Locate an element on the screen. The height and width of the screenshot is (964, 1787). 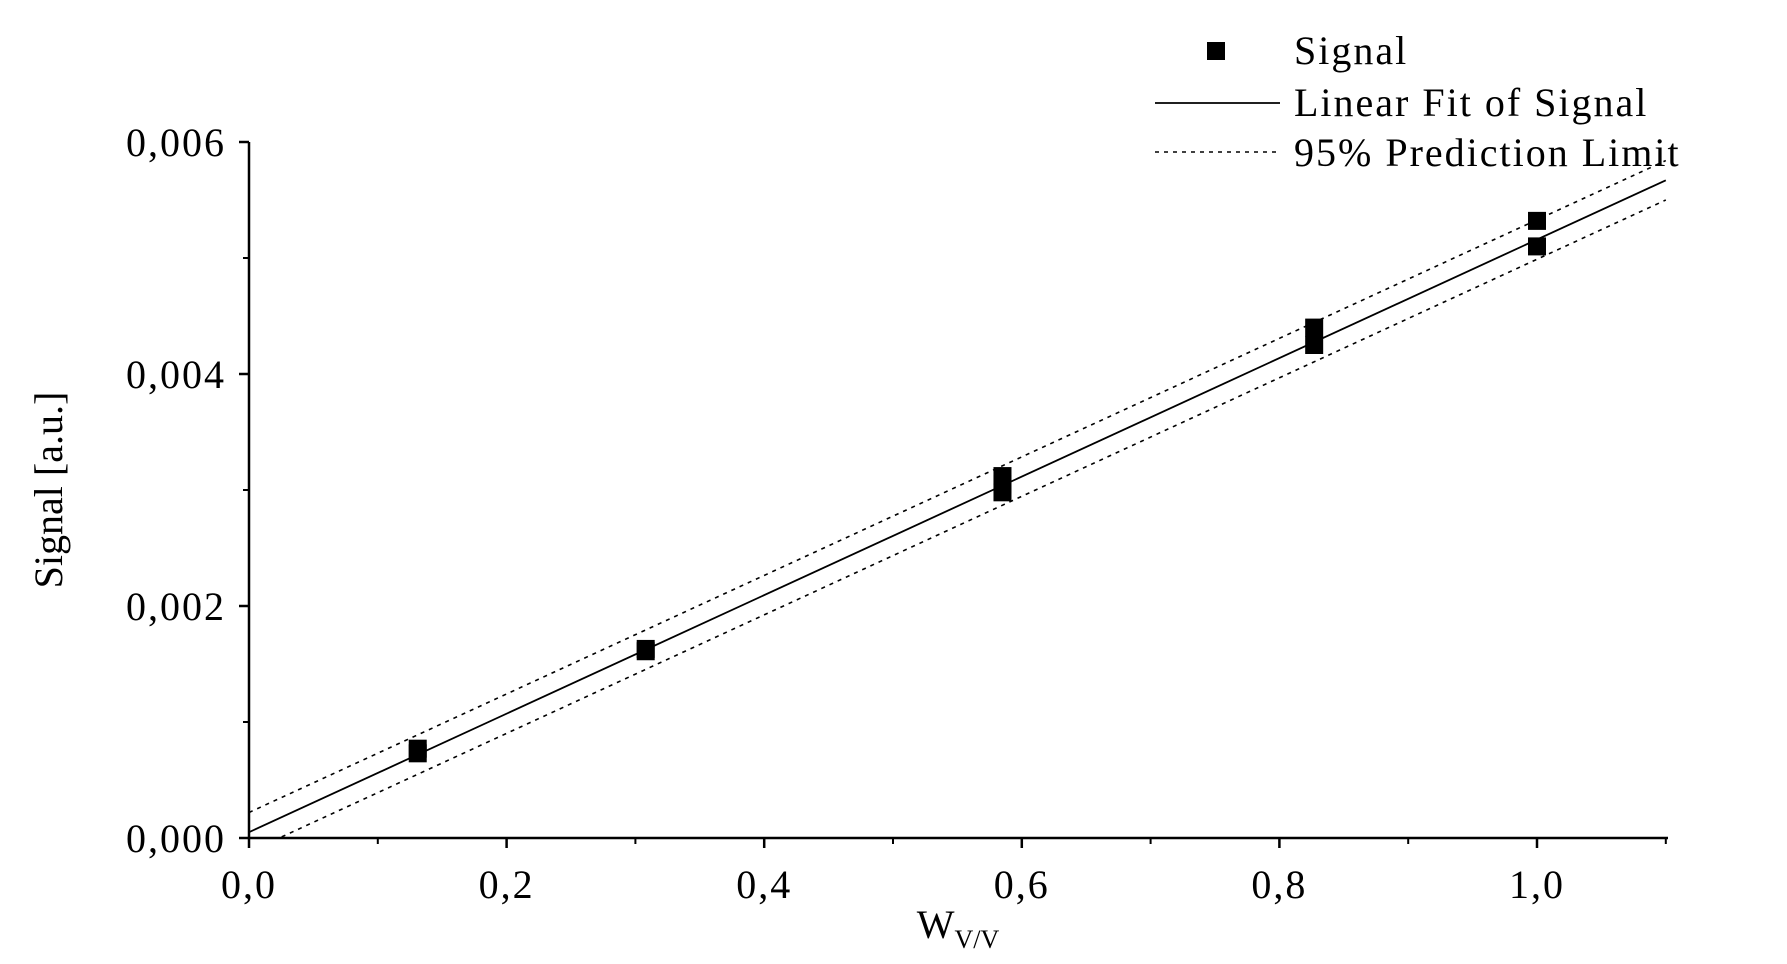
y-axis-title: Signal [a.u.] is located at coordinates (48, 490).